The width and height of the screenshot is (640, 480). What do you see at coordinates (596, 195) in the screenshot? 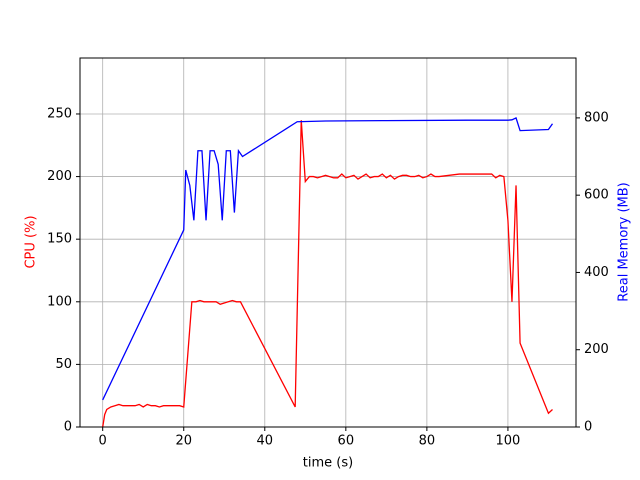
I see `y2-tick-label: 600` at bounding box center [596, 195].